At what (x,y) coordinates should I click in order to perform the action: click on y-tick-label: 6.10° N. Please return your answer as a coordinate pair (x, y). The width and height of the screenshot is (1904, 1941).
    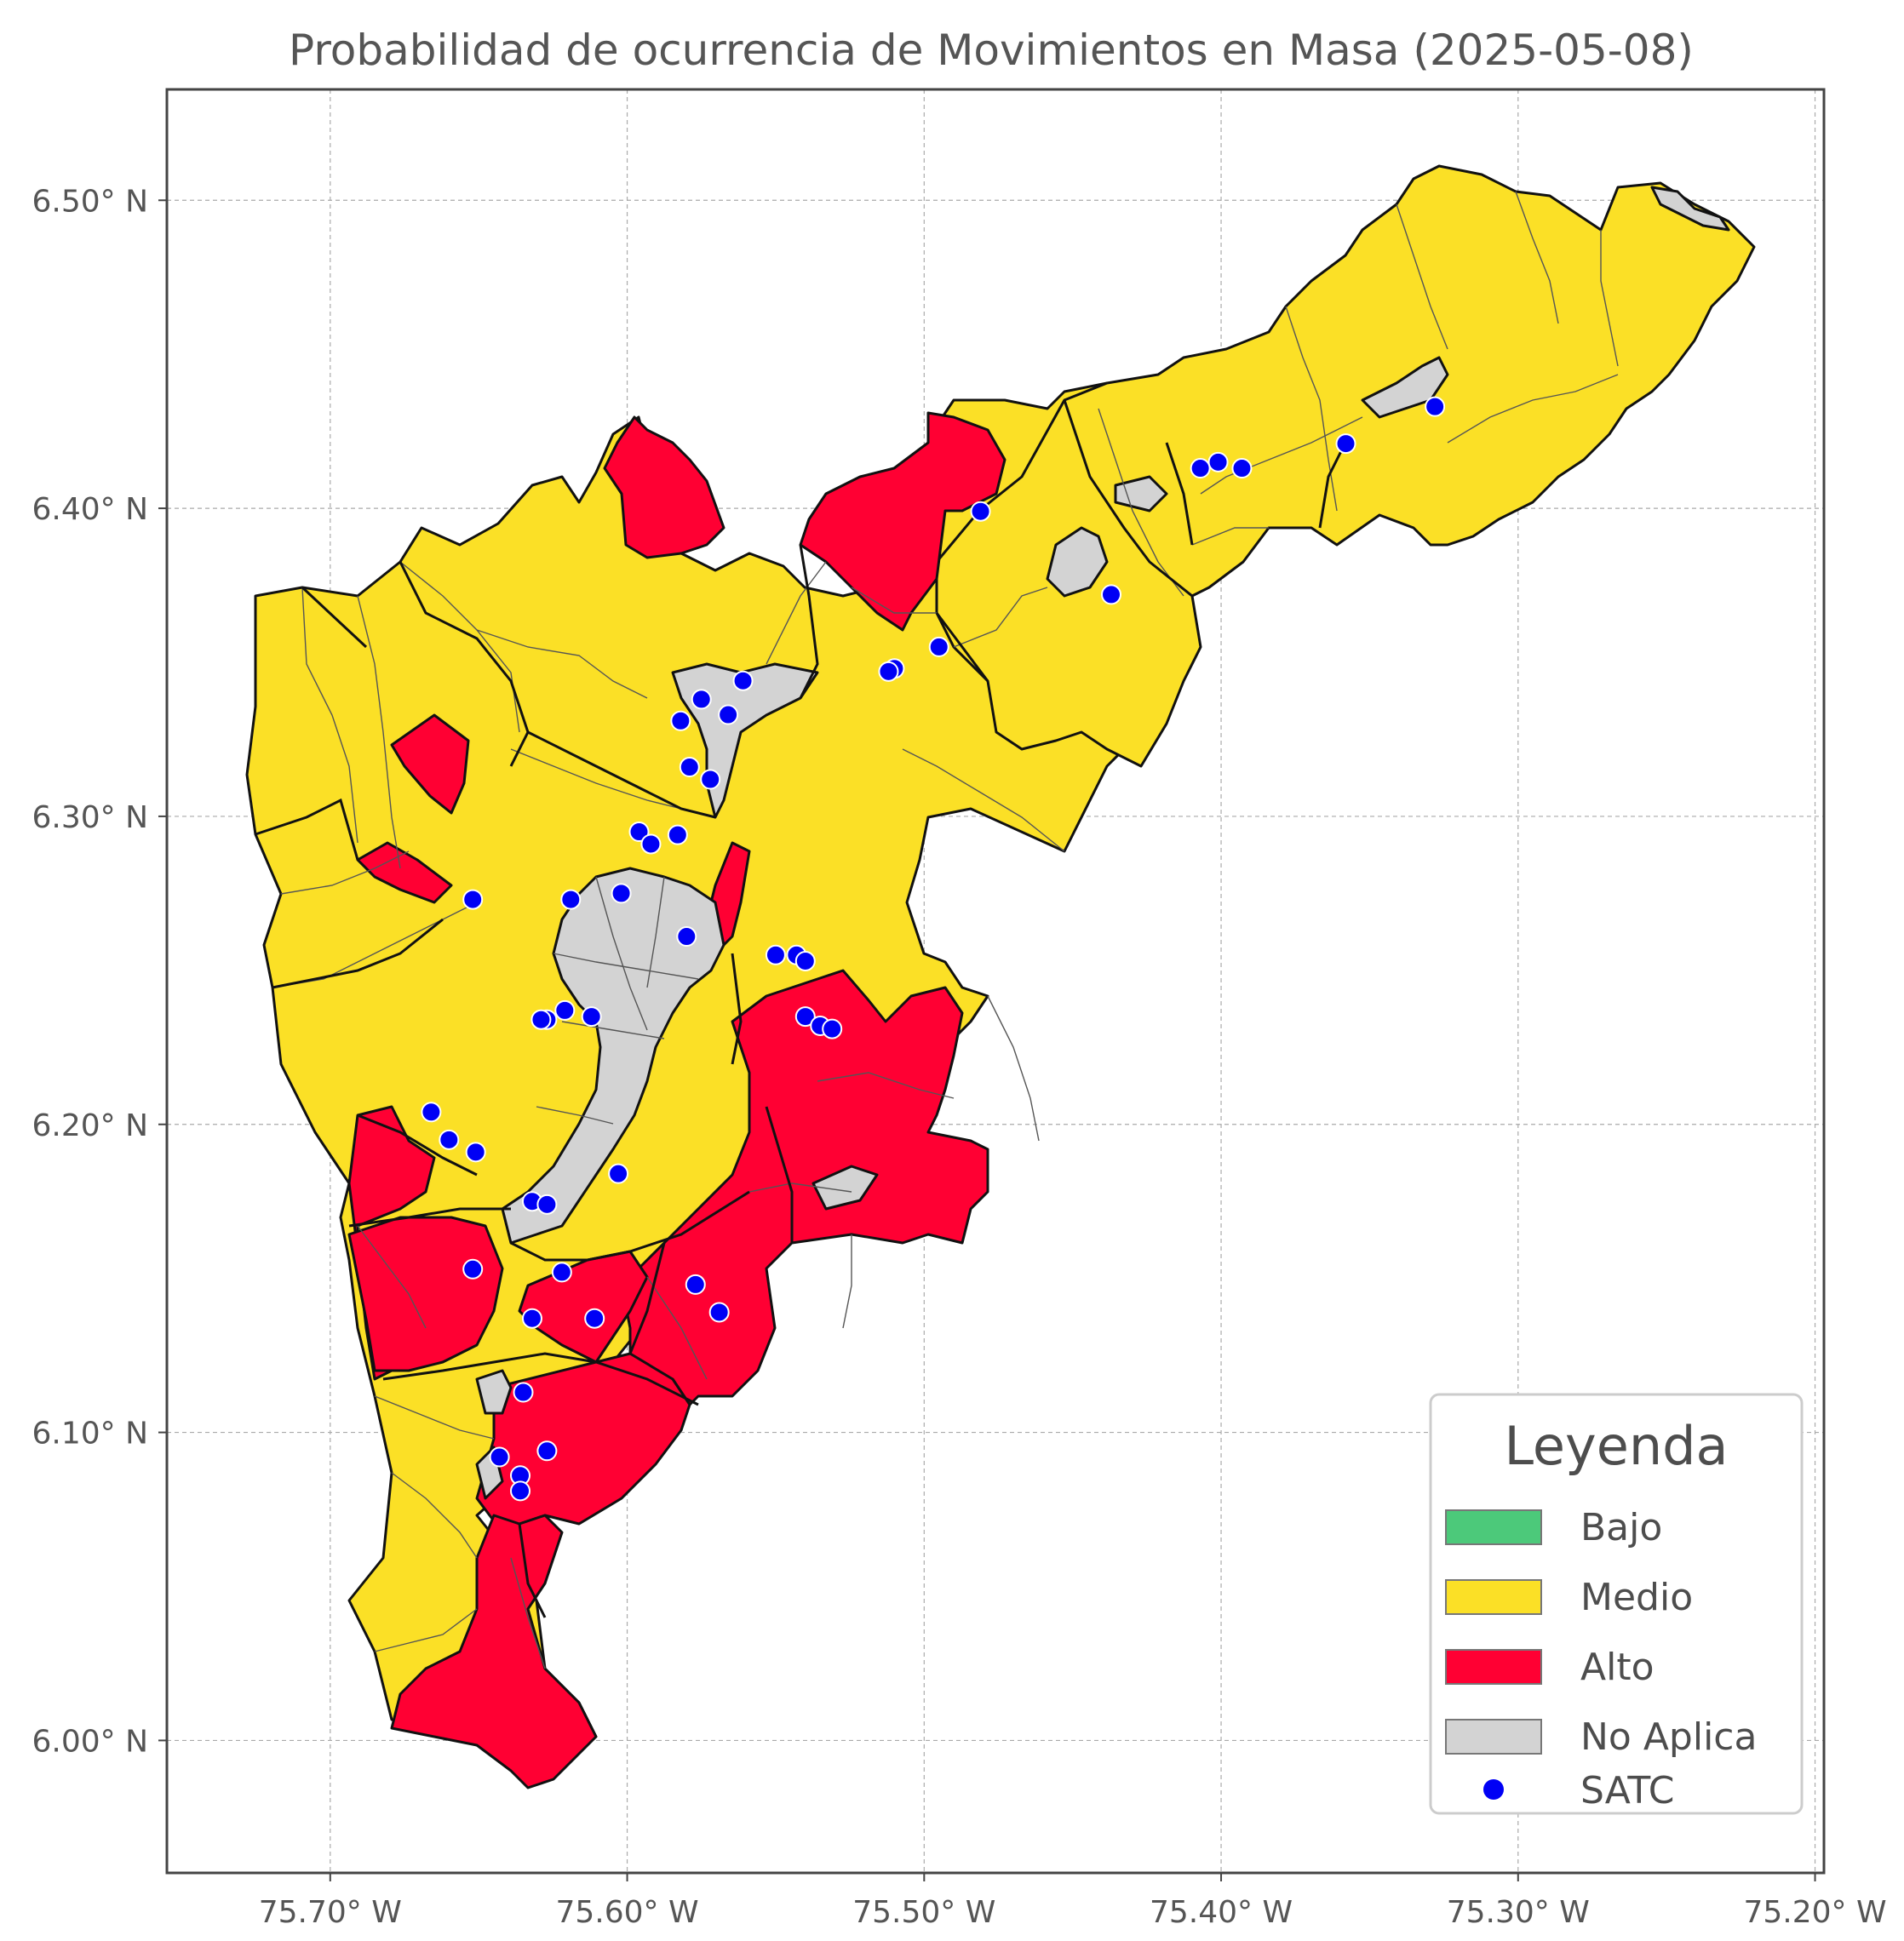
    Looking at the image, I should click on (90, 1434).